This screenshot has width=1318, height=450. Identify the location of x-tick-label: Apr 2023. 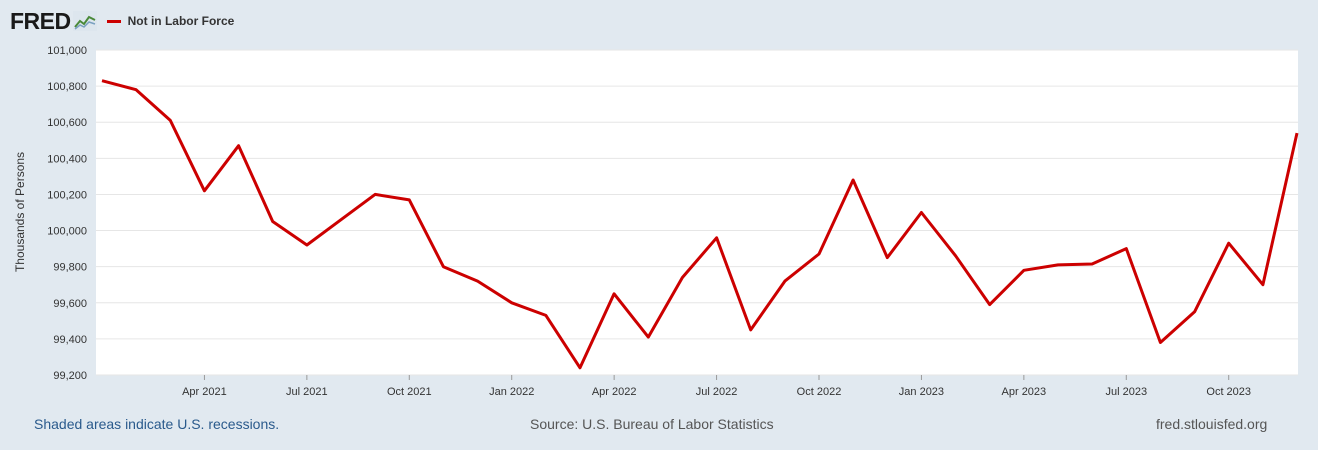
(1024, 392).